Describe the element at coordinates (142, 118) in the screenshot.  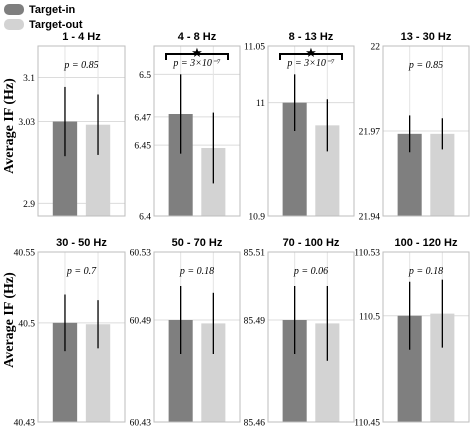
I see `y-tick-label: 6.47` at that location.